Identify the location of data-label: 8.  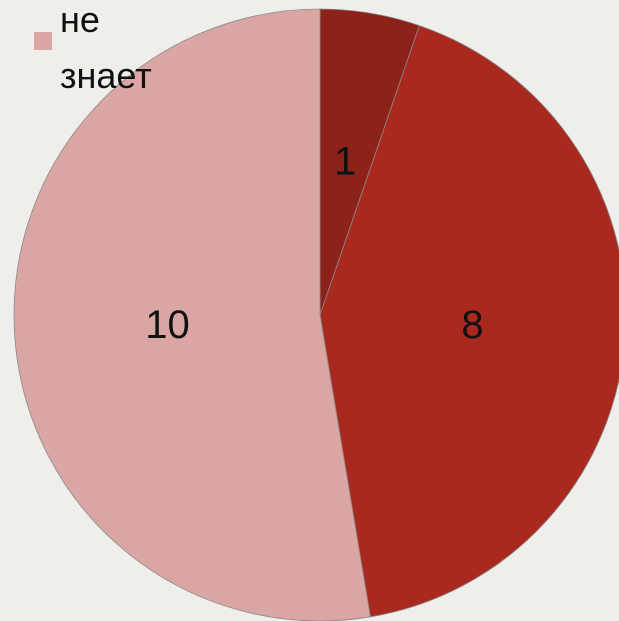
(472, 325).